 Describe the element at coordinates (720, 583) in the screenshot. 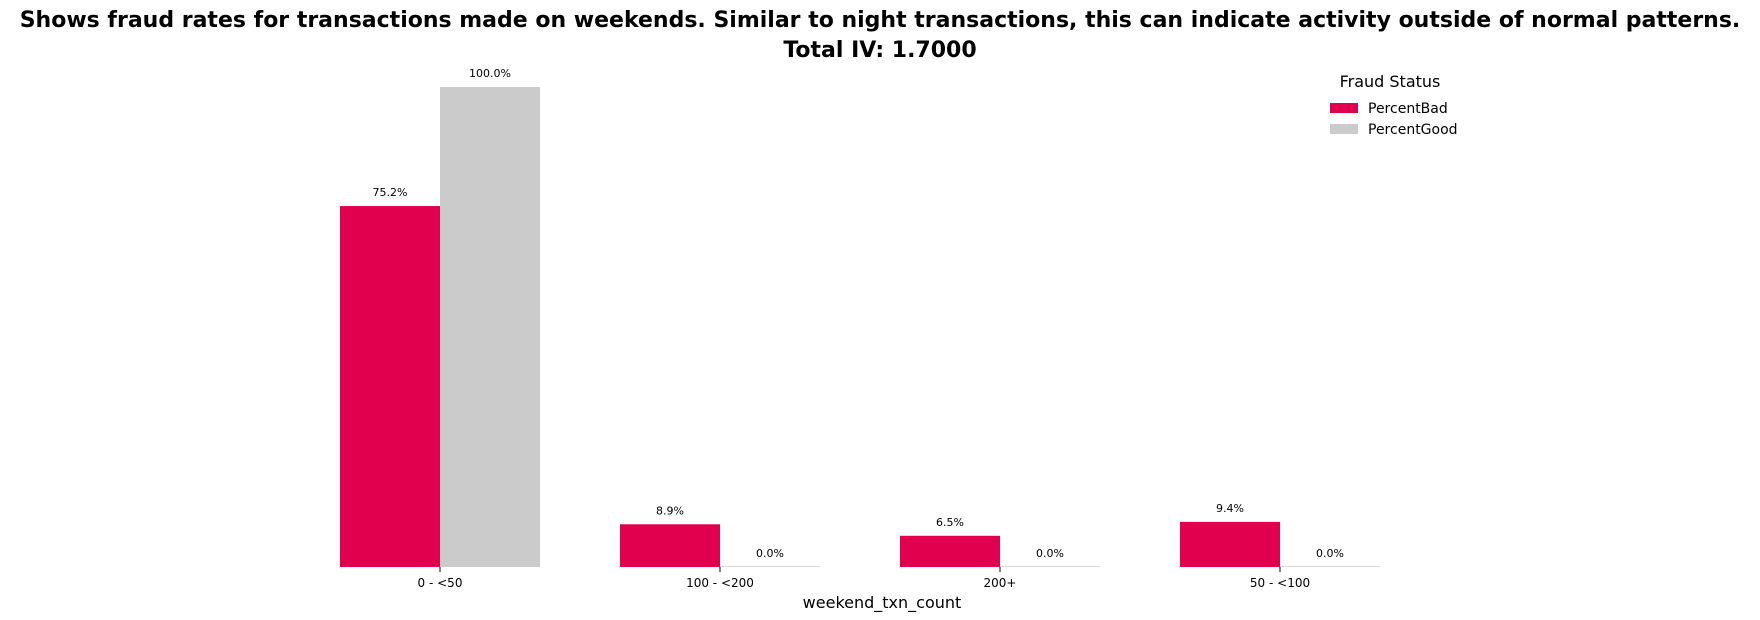

I see `x-tick-label-1: 100 - <200` at that location.